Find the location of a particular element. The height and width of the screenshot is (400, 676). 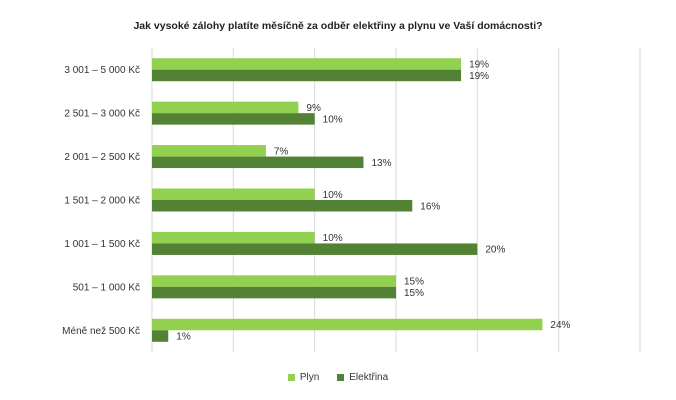

data-label: 1% is located at coordinates (183, 337).